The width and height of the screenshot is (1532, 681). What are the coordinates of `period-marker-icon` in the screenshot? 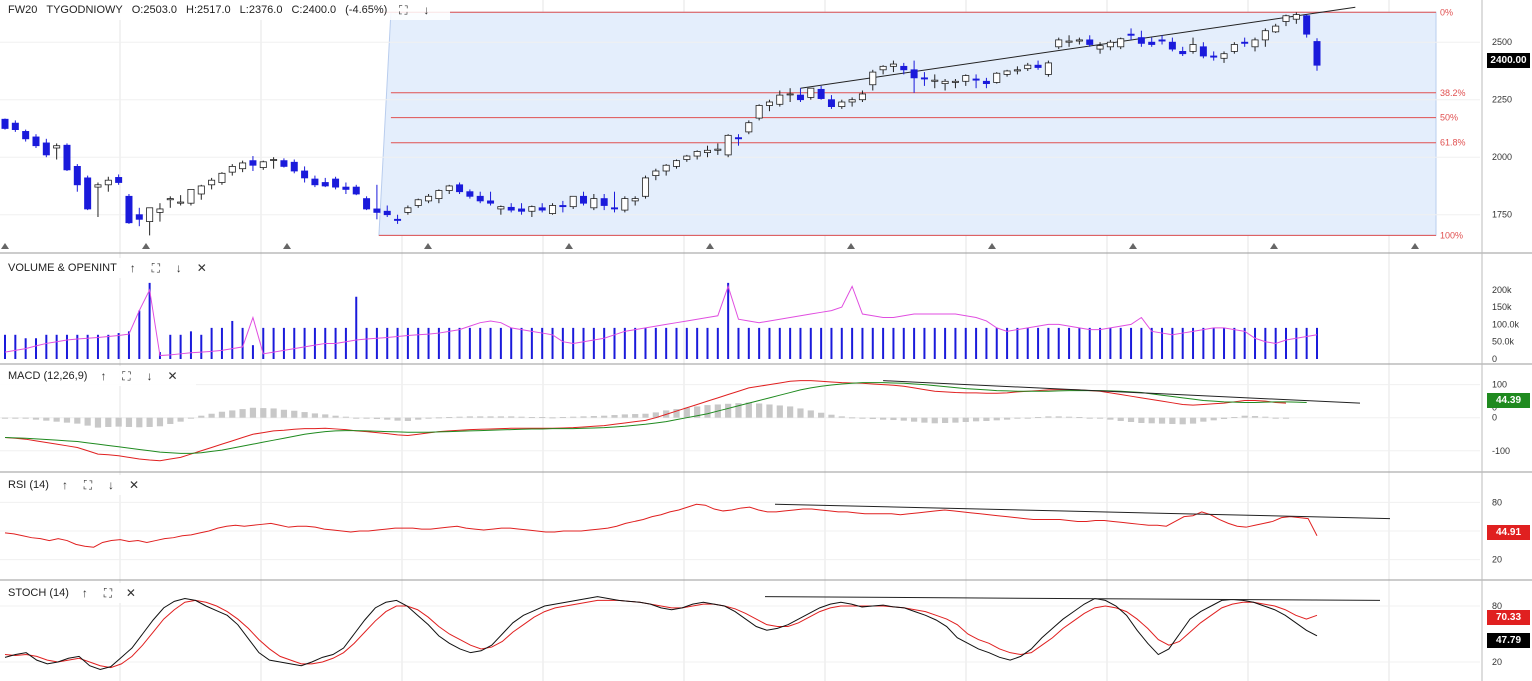 It's located at (1133, 246).